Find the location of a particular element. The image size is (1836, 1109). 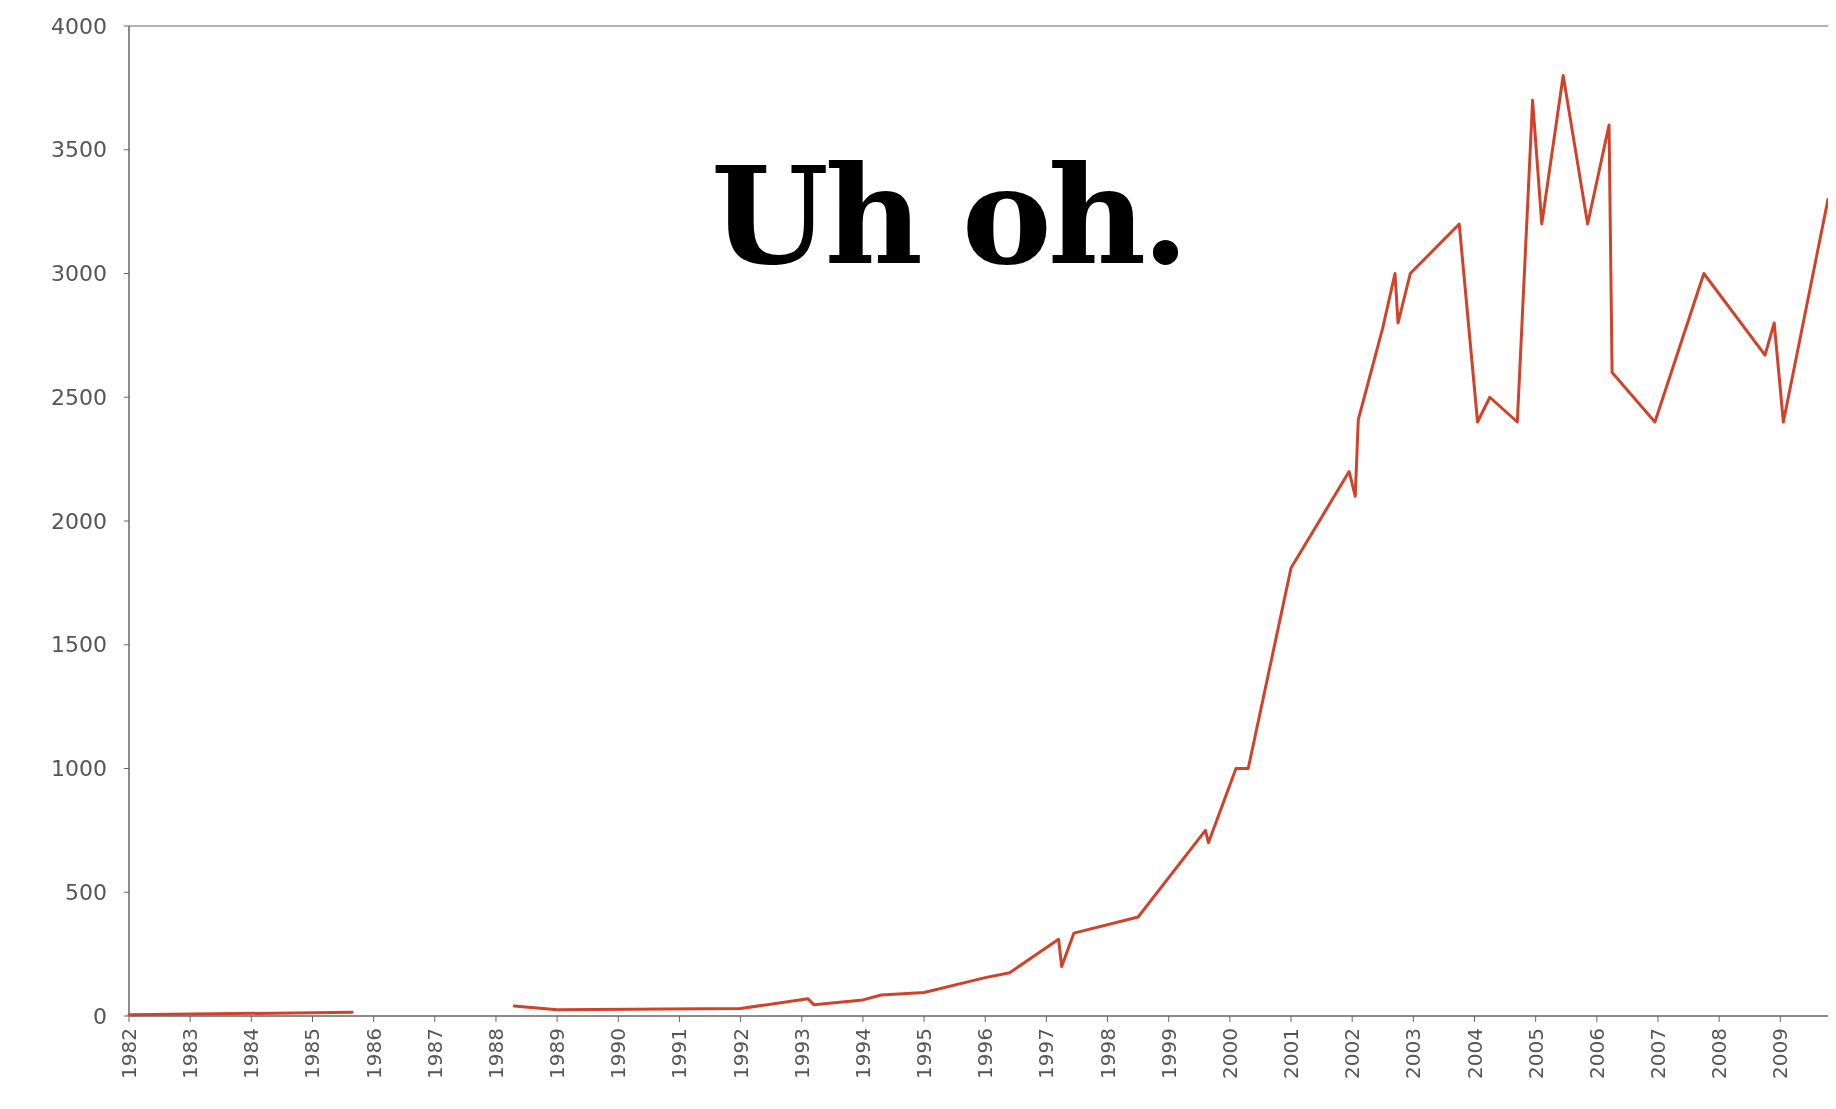

y-tick-label: 2500 is located at coordinates (79, 397).